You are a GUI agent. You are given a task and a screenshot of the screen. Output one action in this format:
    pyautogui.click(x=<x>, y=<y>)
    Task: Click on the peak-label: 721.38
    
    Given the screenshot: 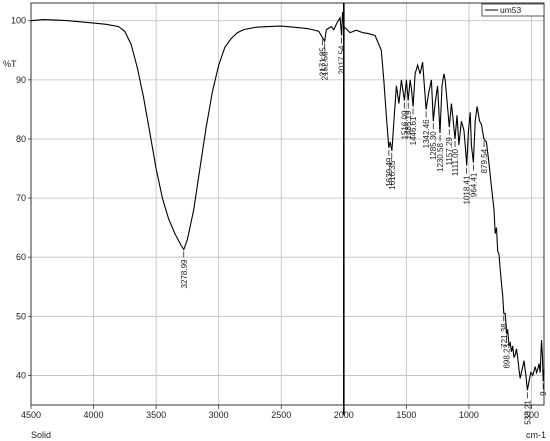 What is the action you would take?
    pyautogui.click(x=504, y=335)
    